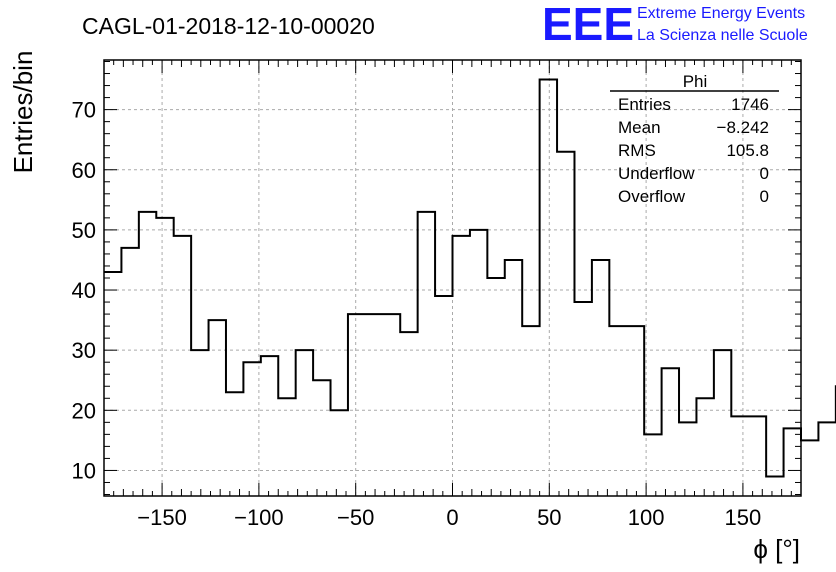 Image resolution: width=836 pixels, height=572 pixels. I want to click on stats-box-name: Phi, so click(695, 81).